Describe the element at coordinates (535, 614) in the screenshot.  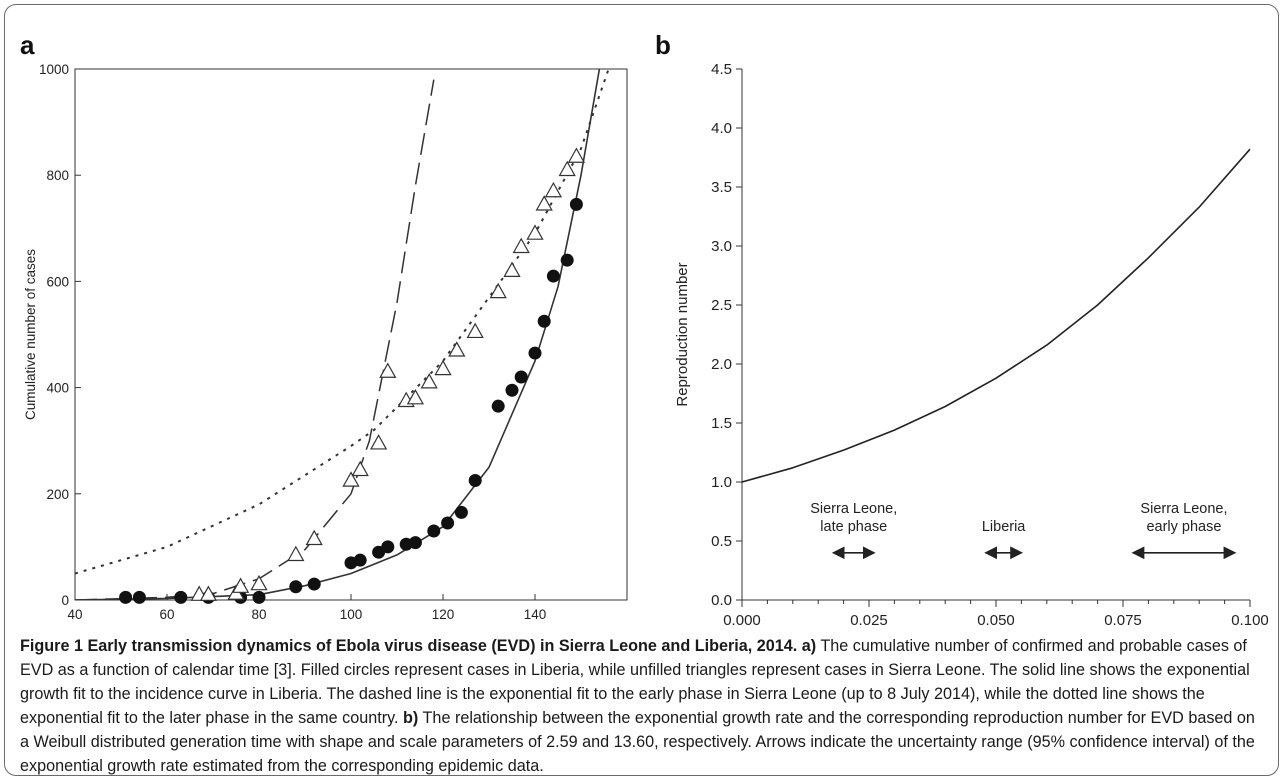
I see `x-tick-label-a: 140` at that location.